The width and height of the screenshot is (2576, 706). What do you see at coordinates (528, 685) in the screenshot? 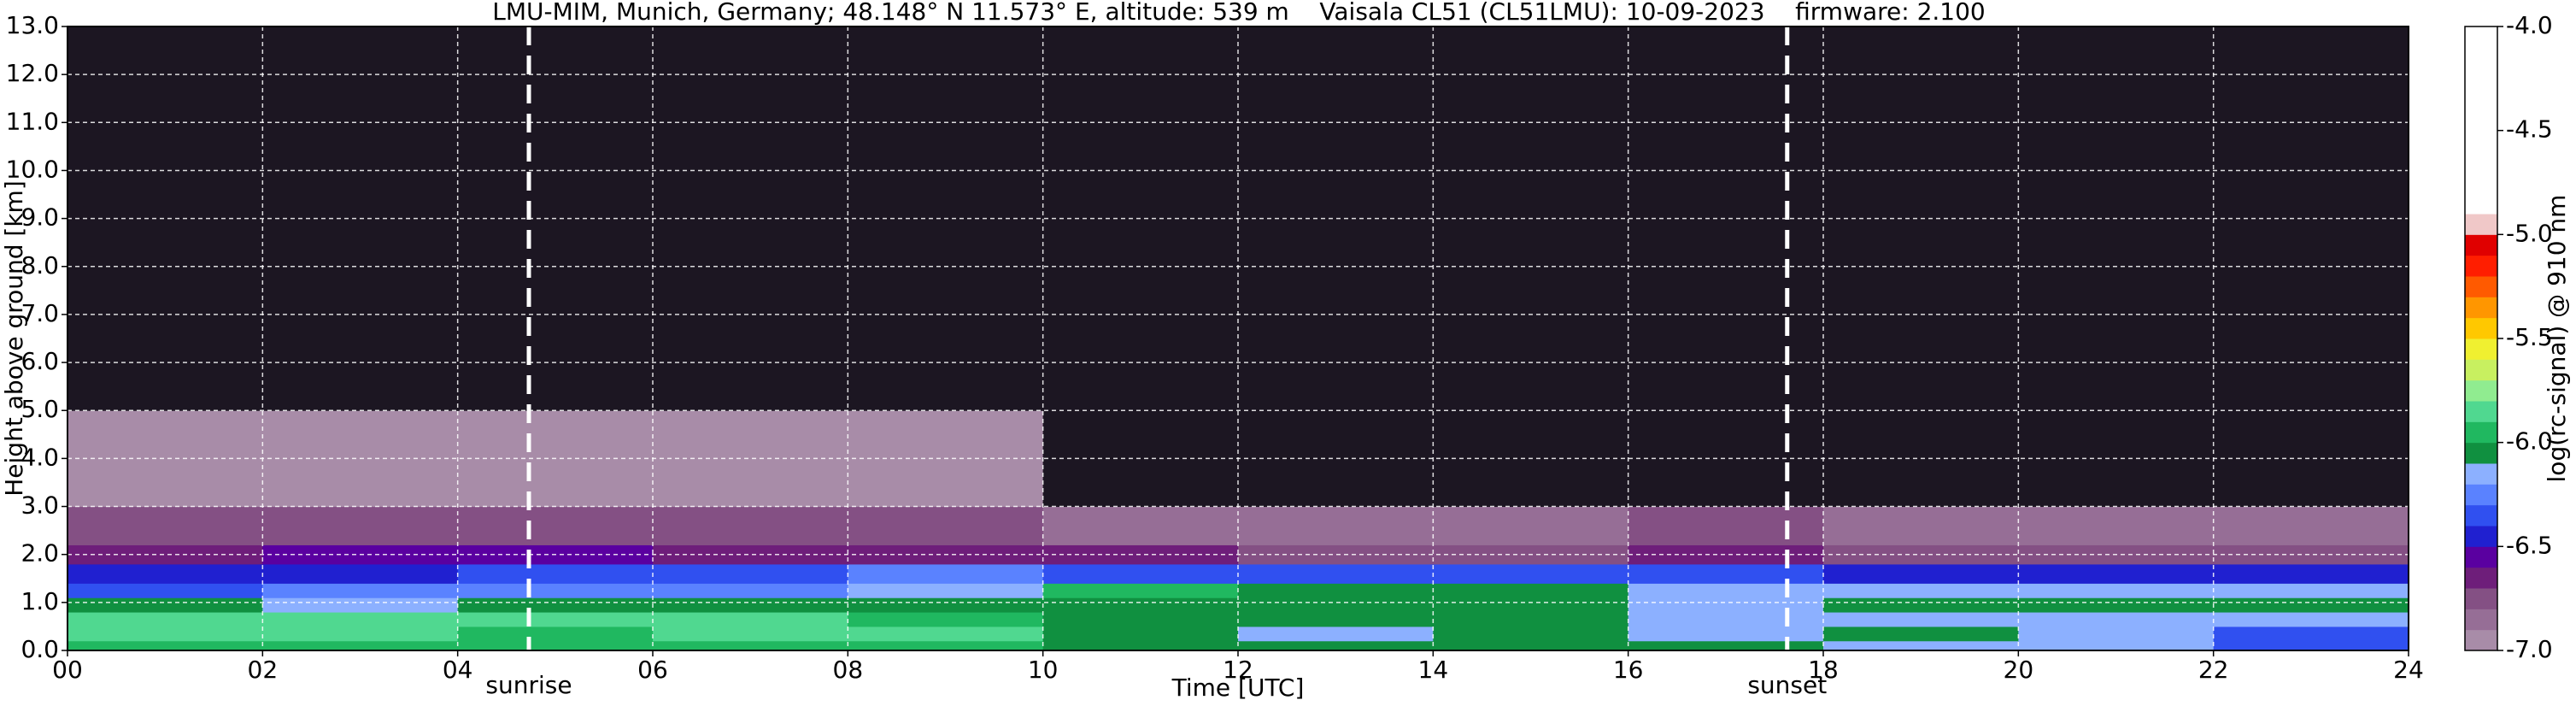
I see `event-label: sunrise` at bounding box center [528, 685].